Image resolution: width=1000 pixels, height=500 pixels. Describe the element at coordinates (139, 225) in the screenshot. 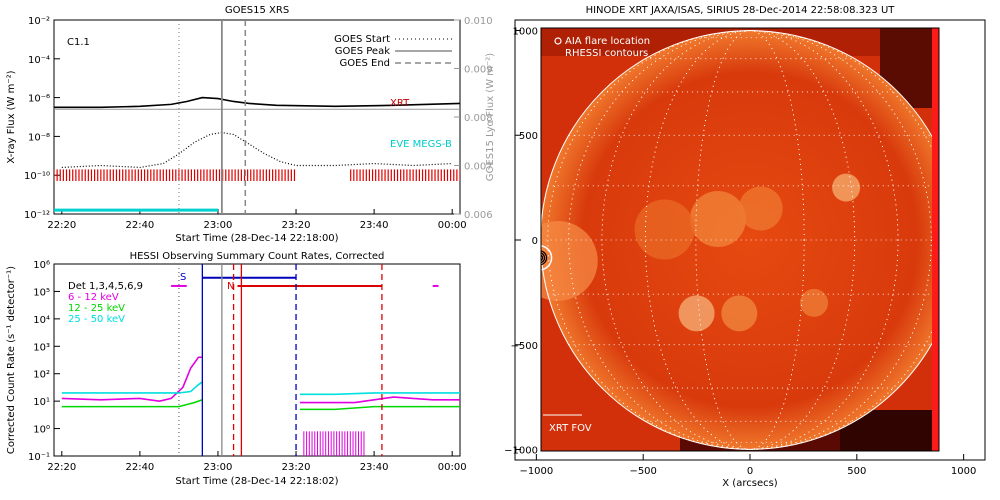

I see `goes-x-tick-label: 22:40` at that location.